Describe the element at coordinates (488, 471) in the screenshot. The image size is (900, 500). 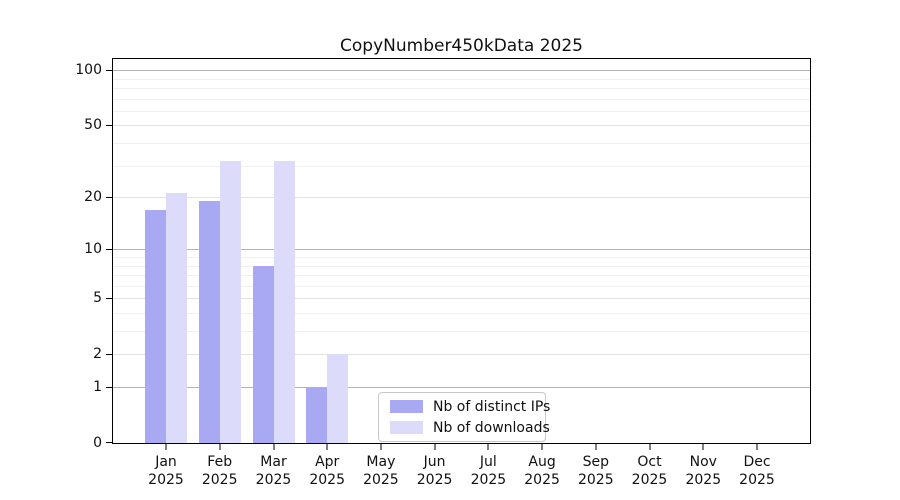
I see `x-tick-label: Jul 2025` at that location.